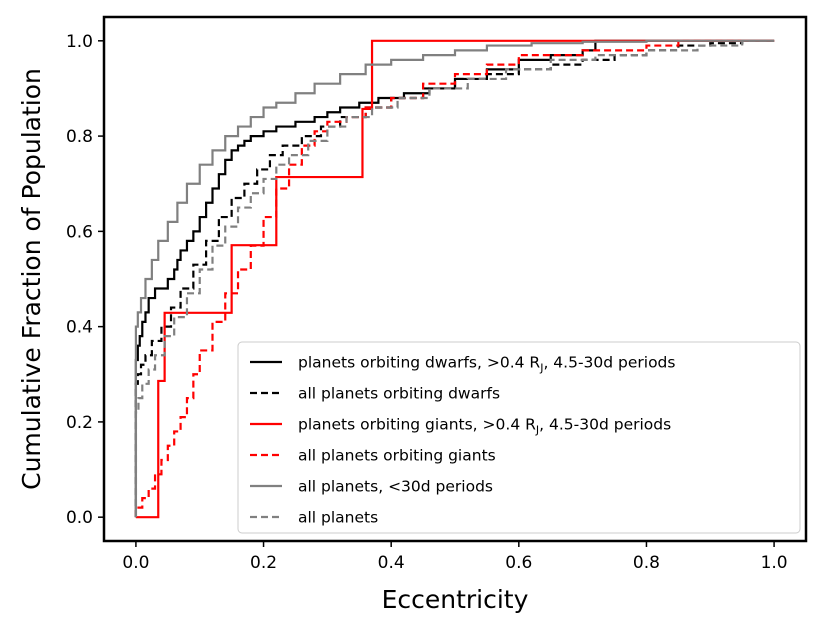 The height and width of the screenshot is (623, 831). Describe the element at coordinates (338, 518) in the screenshot. I see `legend-label-6: all planets` at that location.